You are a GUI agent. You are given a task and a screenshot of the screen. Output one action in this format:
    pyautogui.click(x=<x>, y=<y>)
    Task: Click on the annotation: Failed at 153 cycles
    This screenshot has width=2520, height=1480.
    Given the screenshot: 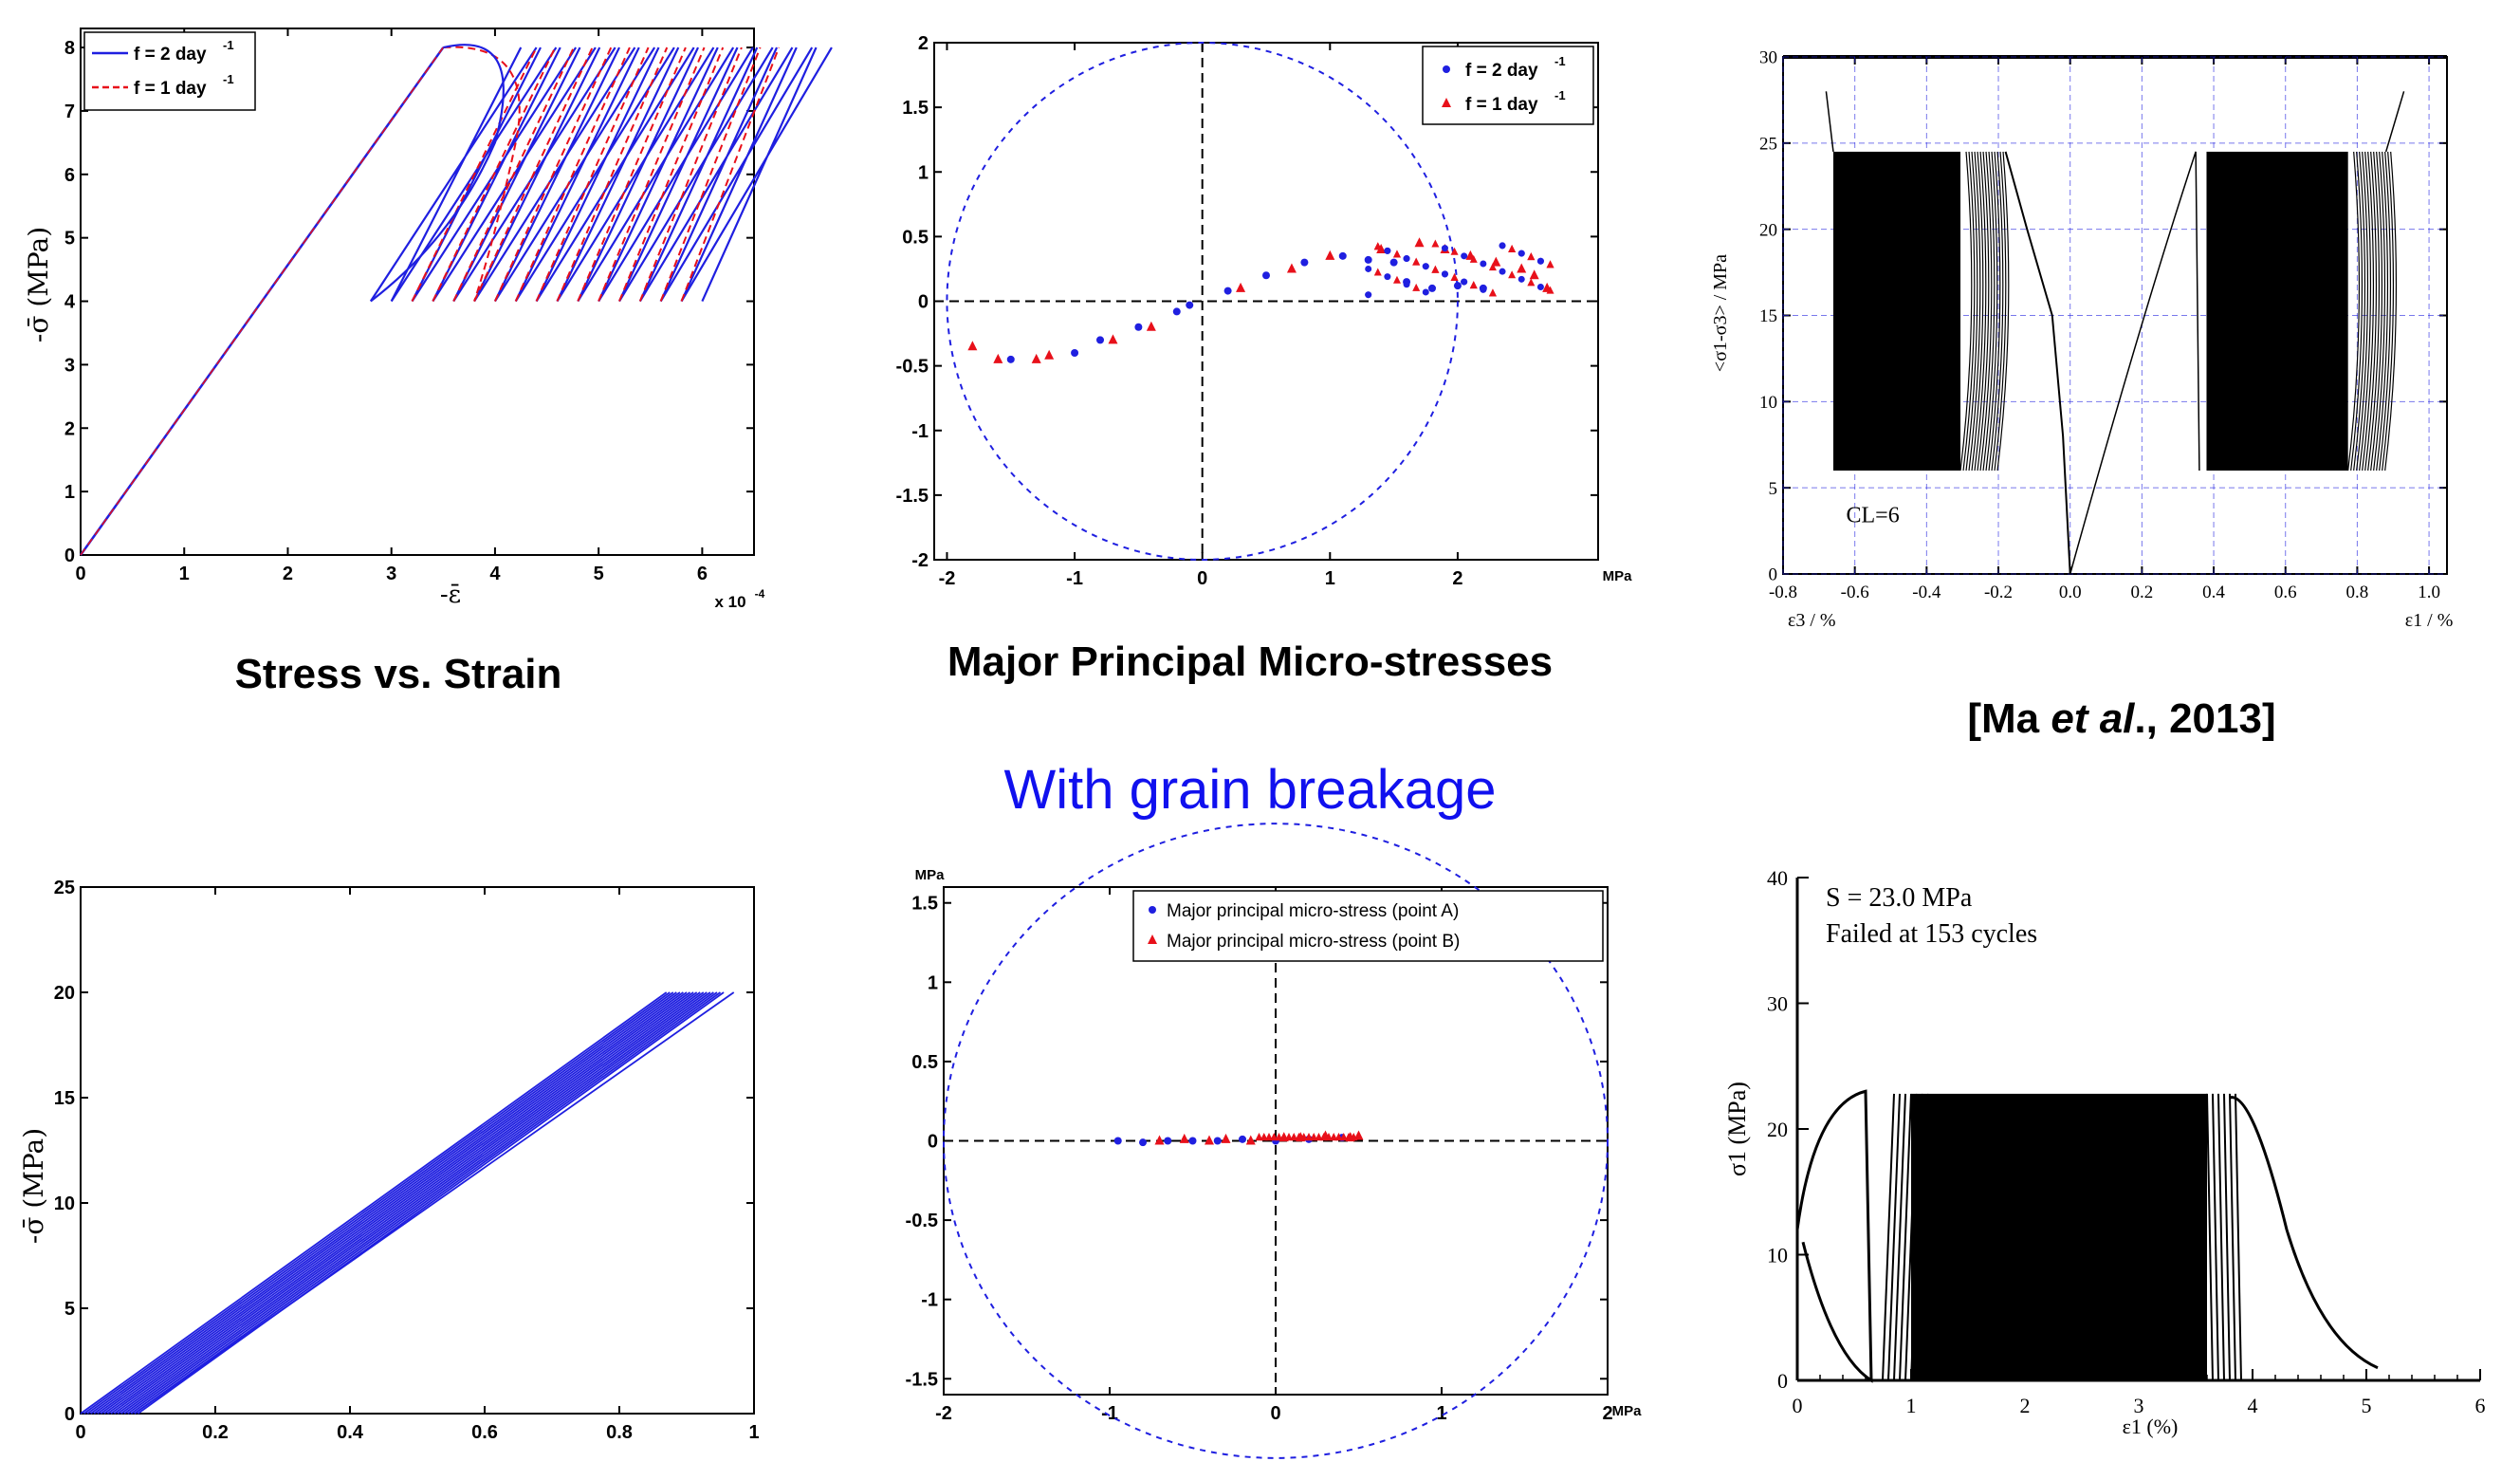 What is the action you would take?
    pyautogui.click(x=1931, y=934)
    